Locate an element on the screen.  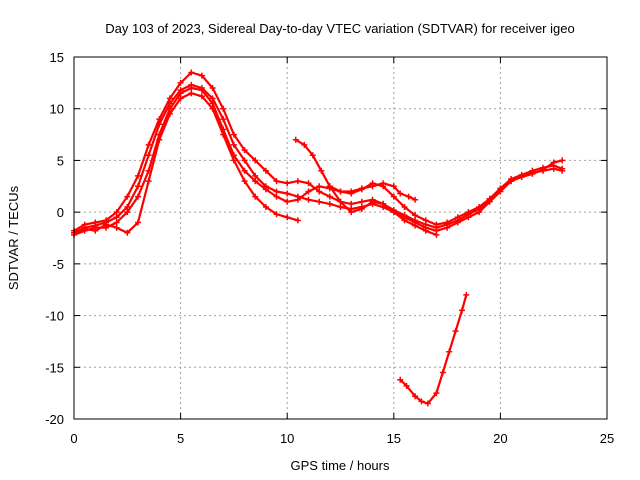
x-tick-label: 10 is located at coordinates (287, 438).